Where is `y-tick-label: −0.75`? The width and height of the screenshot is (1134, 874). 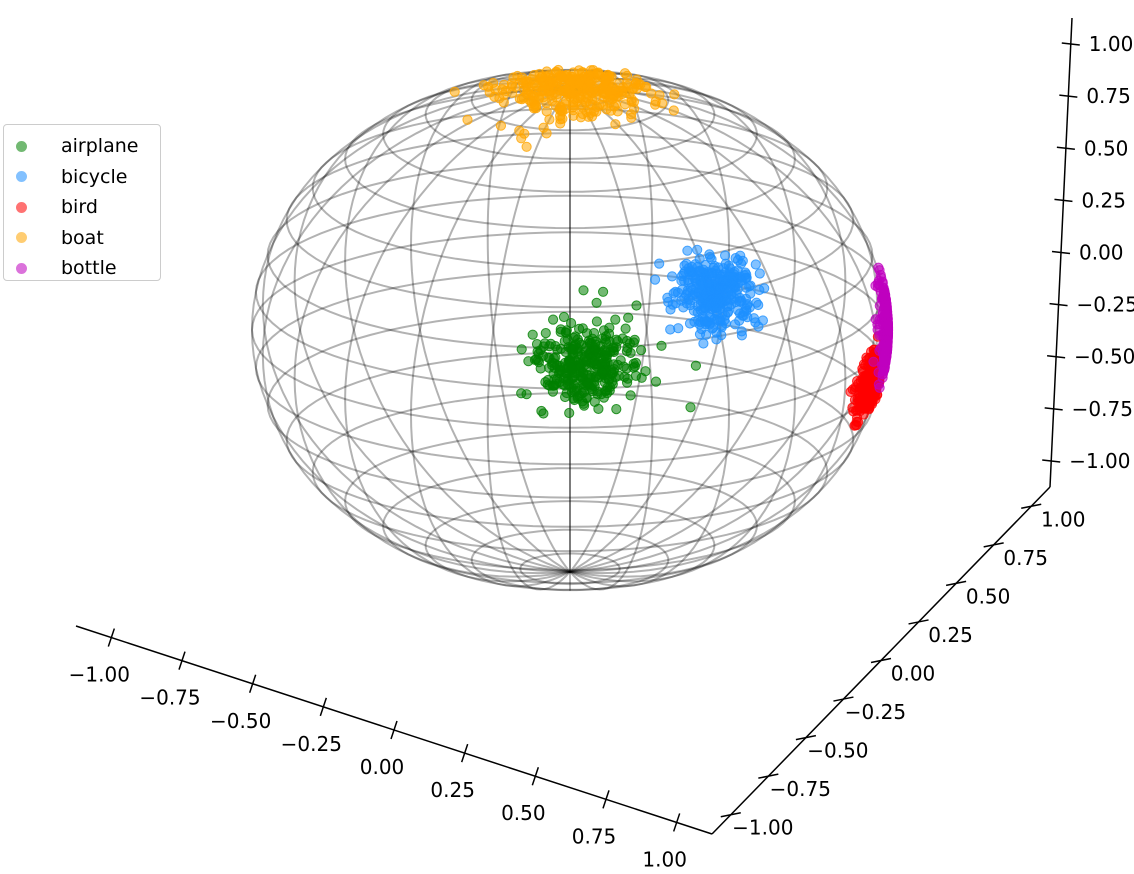
y-tick-label: −0.75 is located at coordinates (800, 789).